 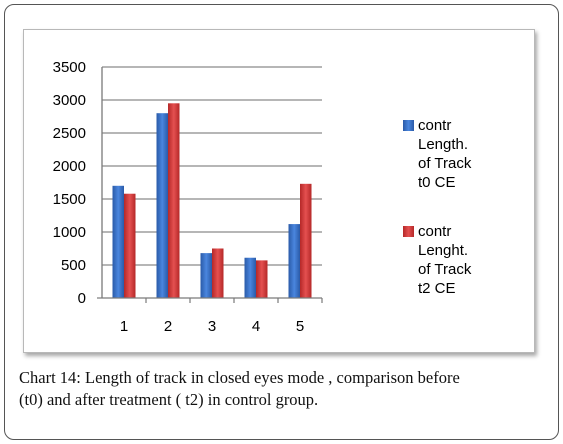 What do you see at coordinates (212, 326) in the screenshot?
I see `x-tick-label: 3` at bounding box center [212, 326].